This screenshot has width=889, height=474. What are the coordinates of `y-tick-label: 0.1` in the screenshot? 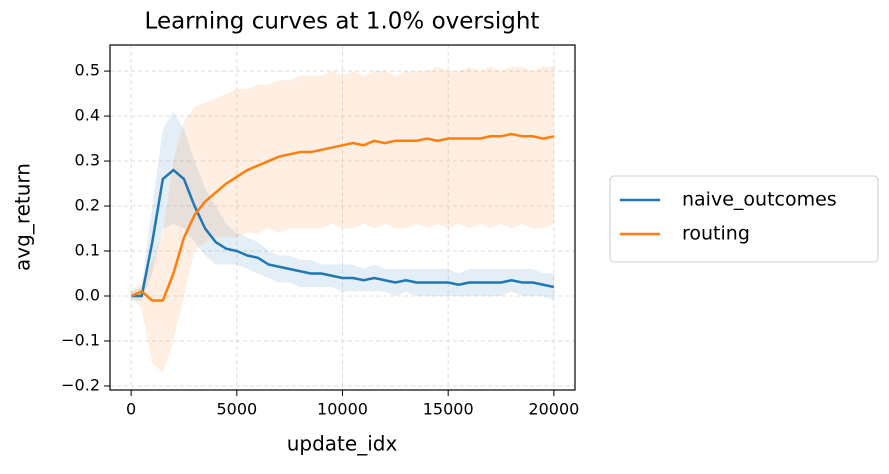 It's located at (87, 250).